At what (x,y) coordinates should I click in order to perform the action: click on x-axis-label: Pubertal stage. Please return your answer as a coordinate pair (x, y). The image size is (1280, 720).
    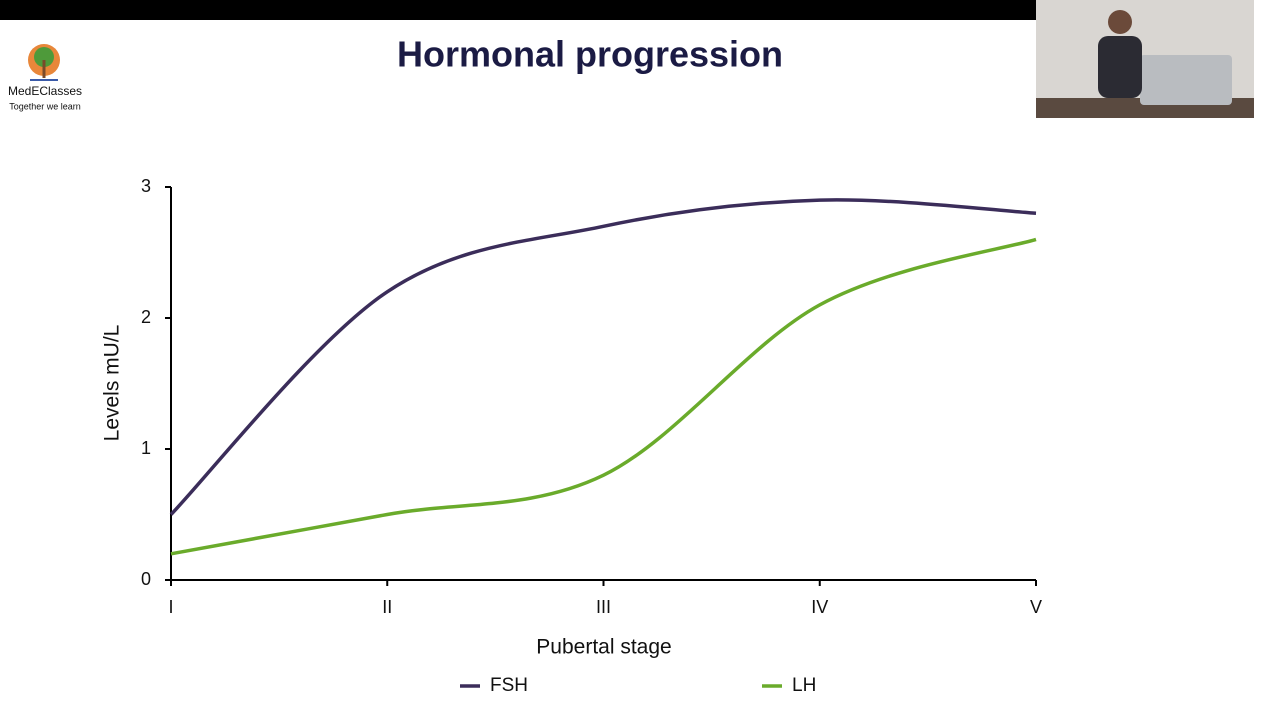
    Looking at the image, I should click on (603, 647).